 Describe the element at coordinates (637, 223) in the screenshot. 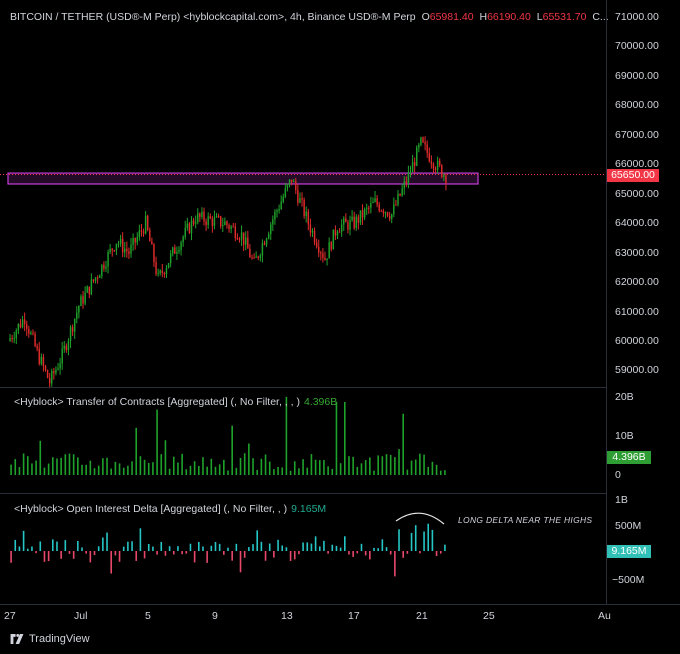

I see `price-tick: 64000.00` at that location.